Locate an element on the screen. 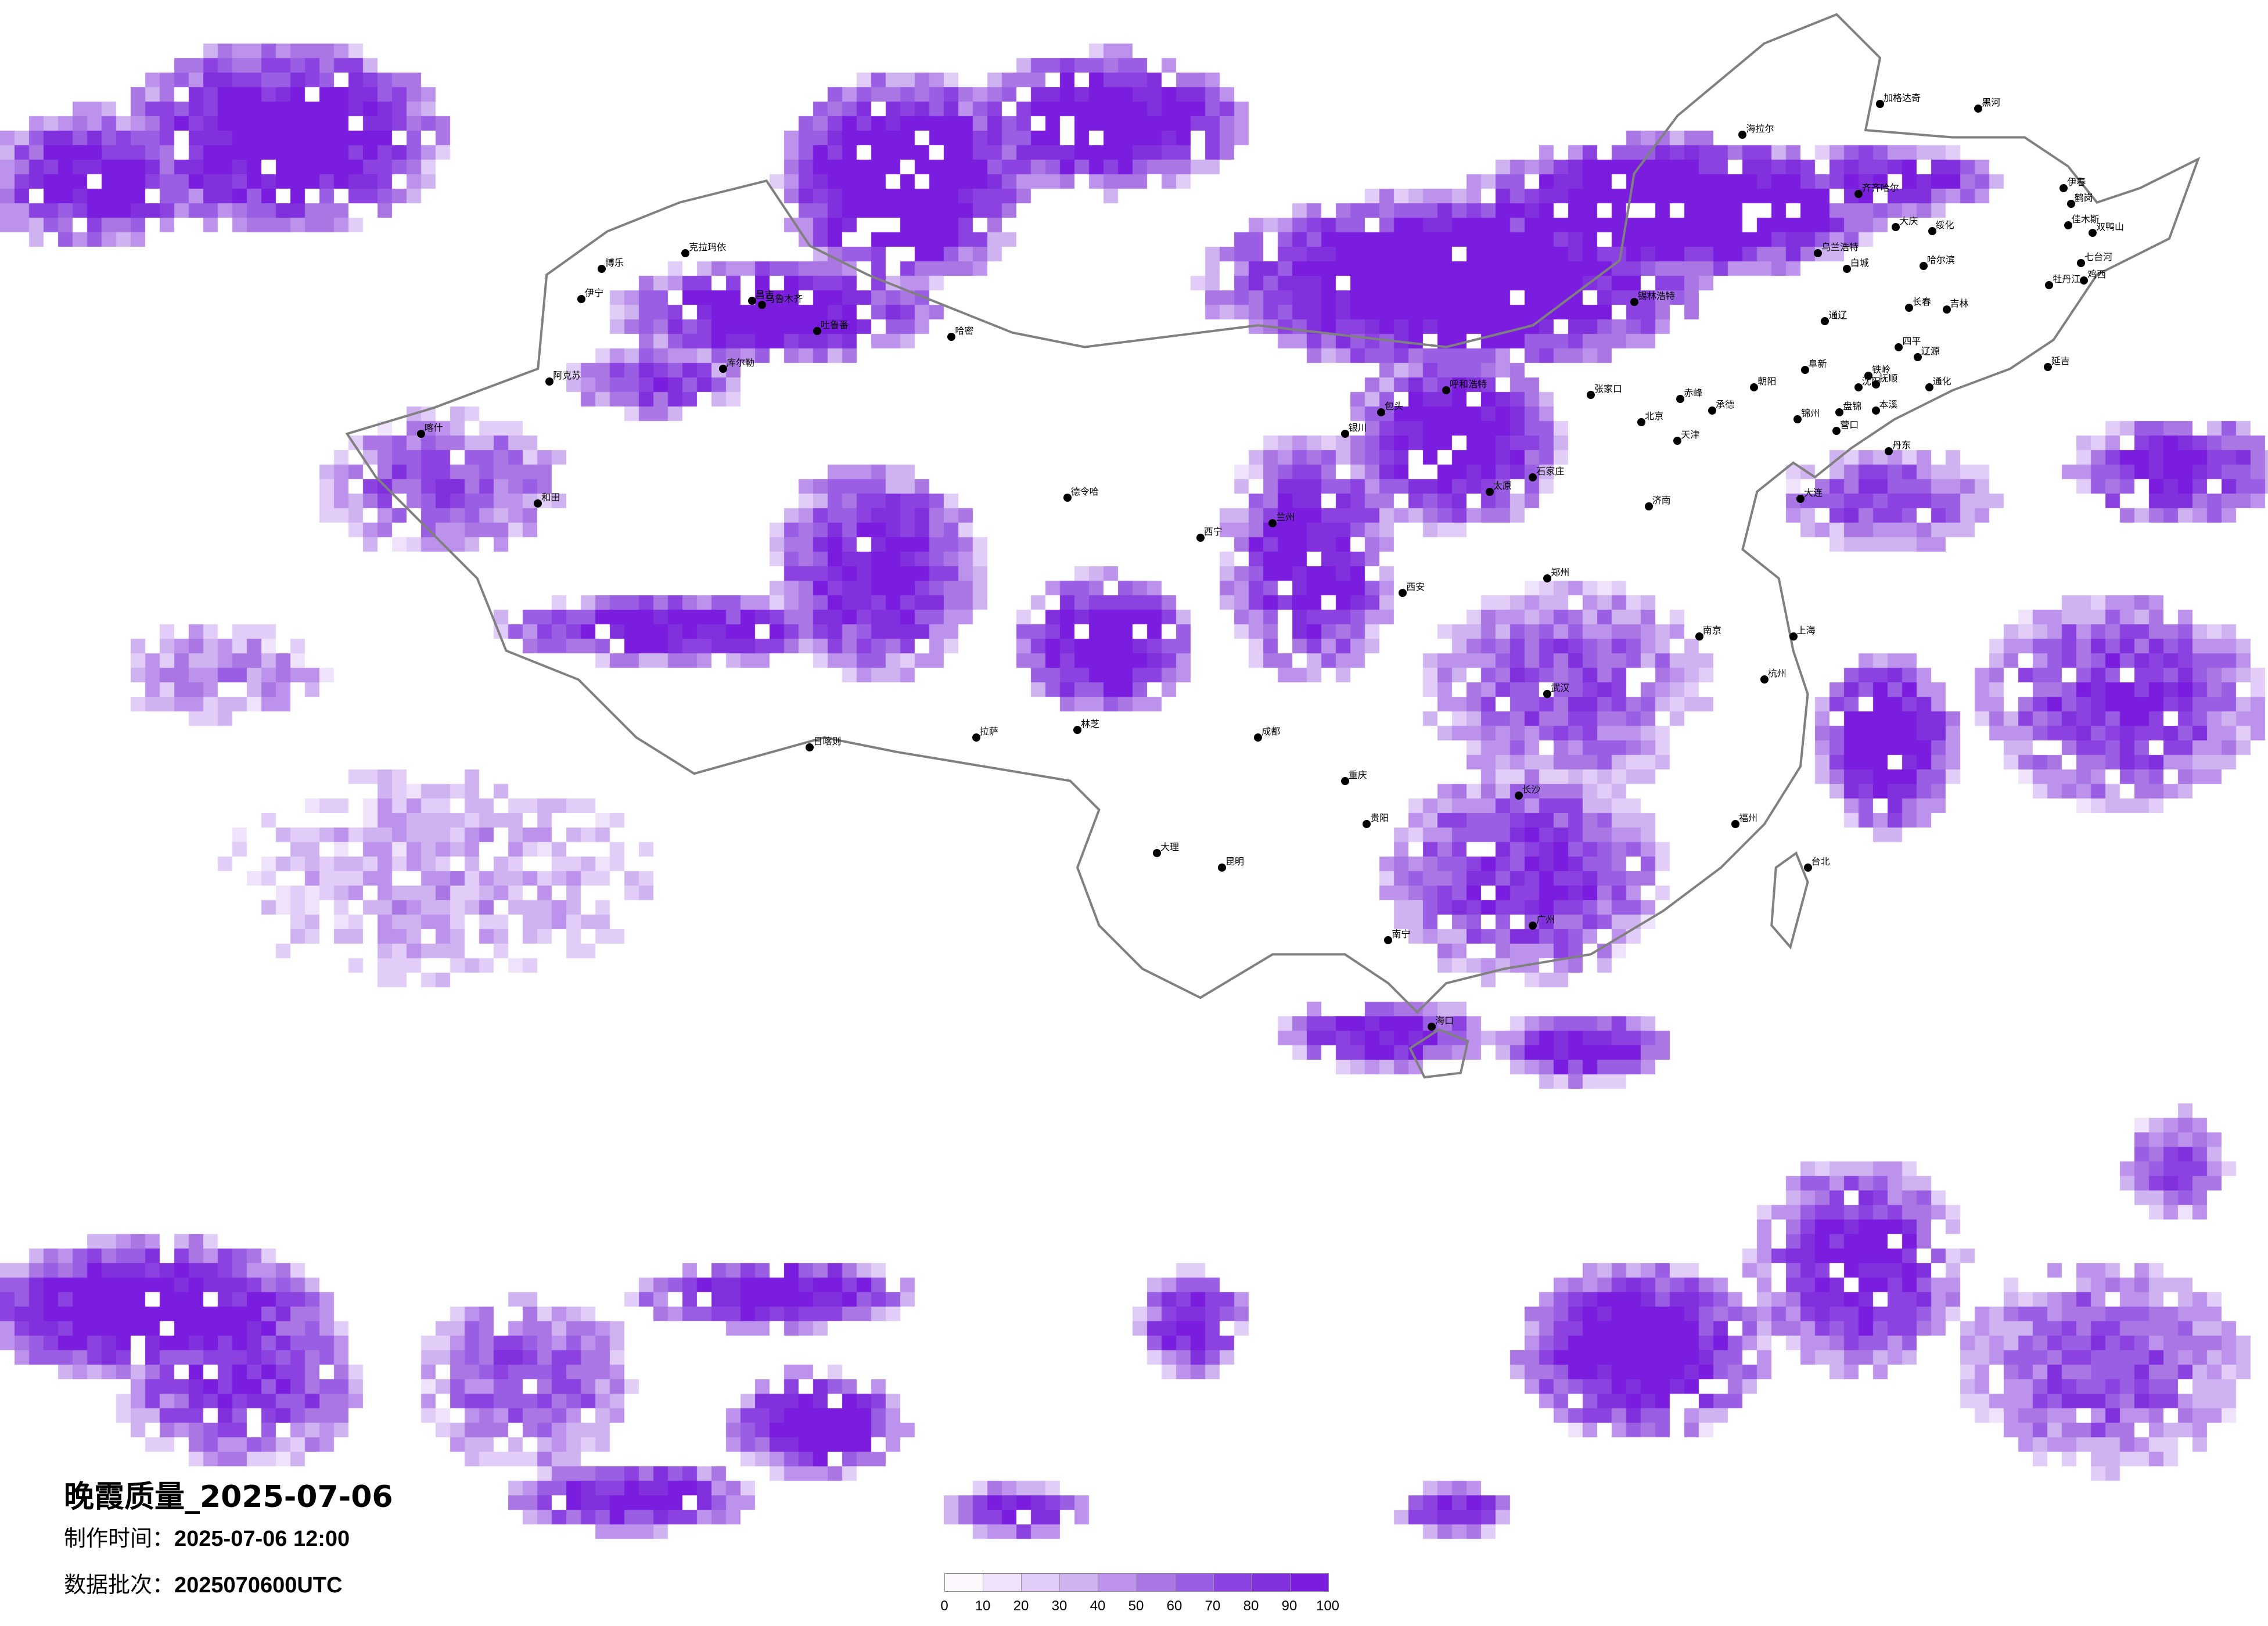  city-label: 昆明 is located at coordinates (1235, 861).